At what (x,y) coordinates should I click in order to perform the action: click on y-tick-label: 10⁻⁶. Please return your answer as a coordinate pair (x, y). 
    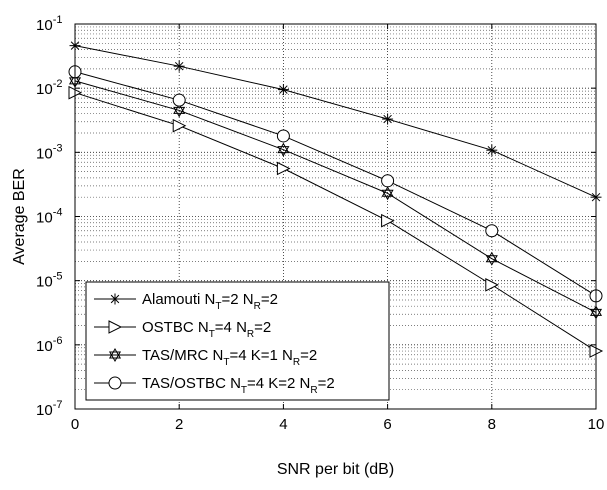
    Looking at the image, I should click on (49, 345).